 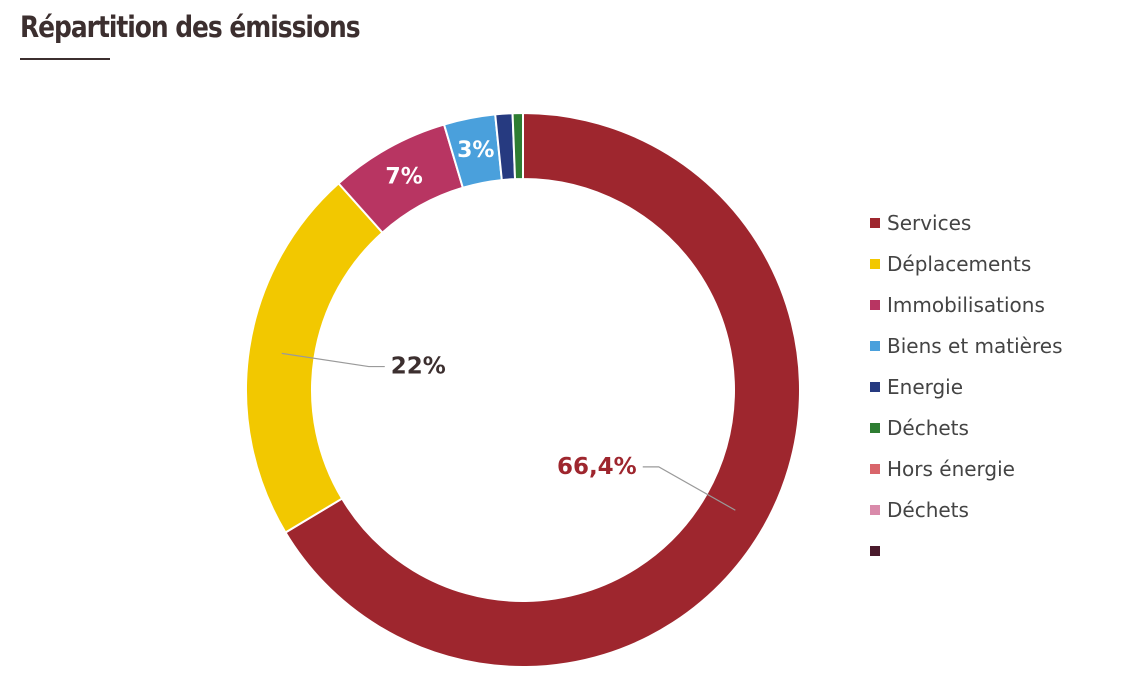 I want to click on legend-label: Biens et matières, so click(x=975, y=345).